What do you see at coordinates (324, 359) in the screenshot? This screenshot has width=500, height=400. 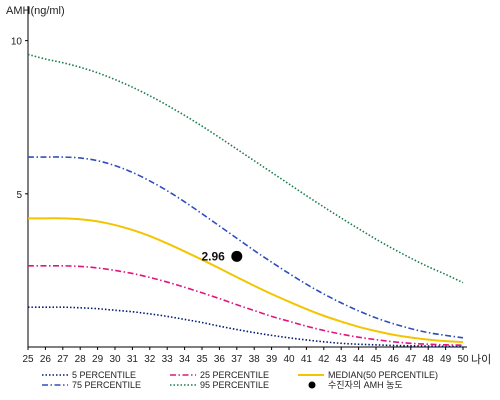 I see `x-tick-label: 42` at bounding box center [324, 359].